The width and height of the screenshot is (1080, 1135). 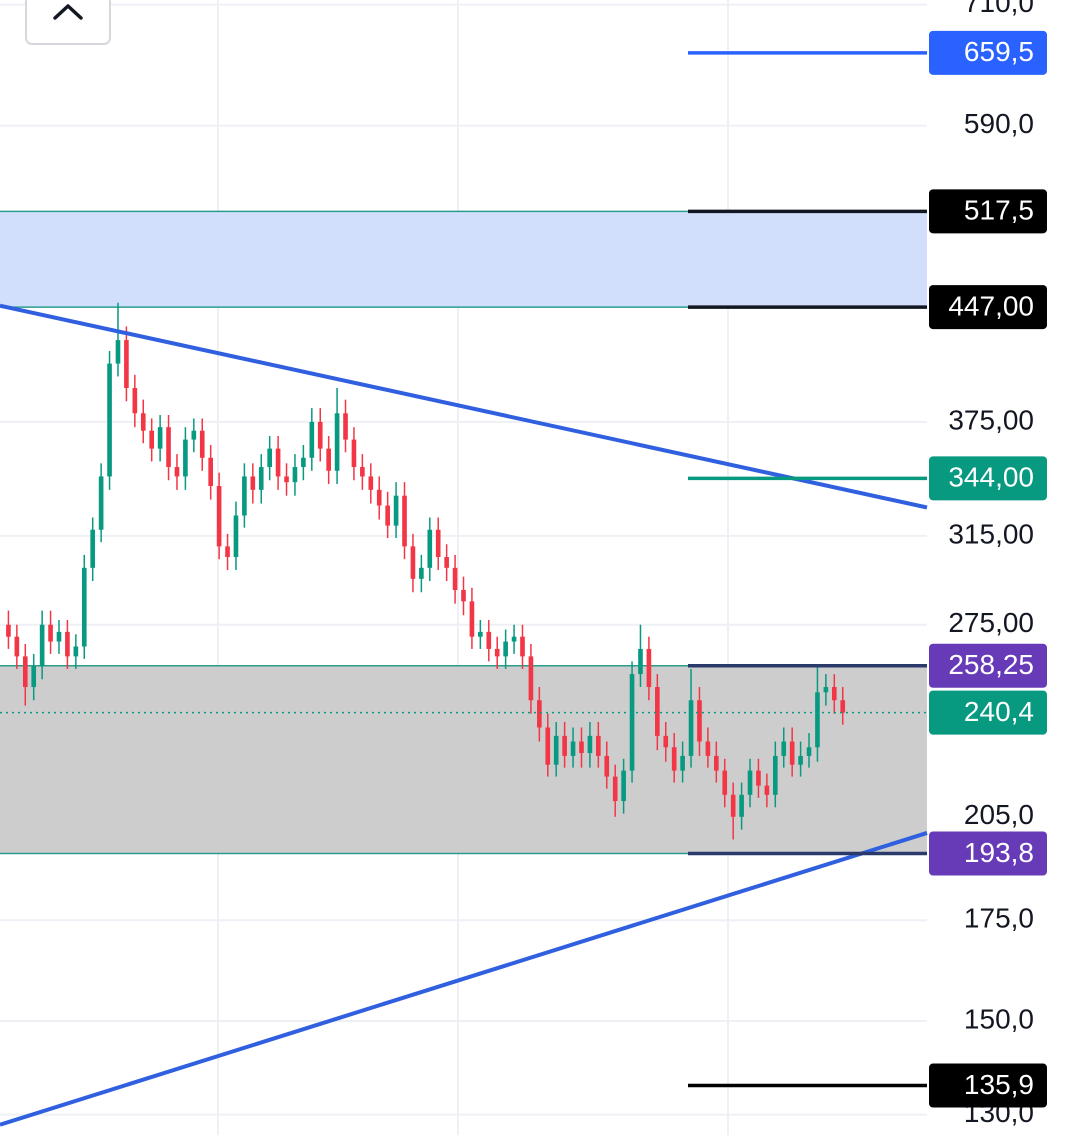 I want to click on collapse-button, so click(x=68, y=22).